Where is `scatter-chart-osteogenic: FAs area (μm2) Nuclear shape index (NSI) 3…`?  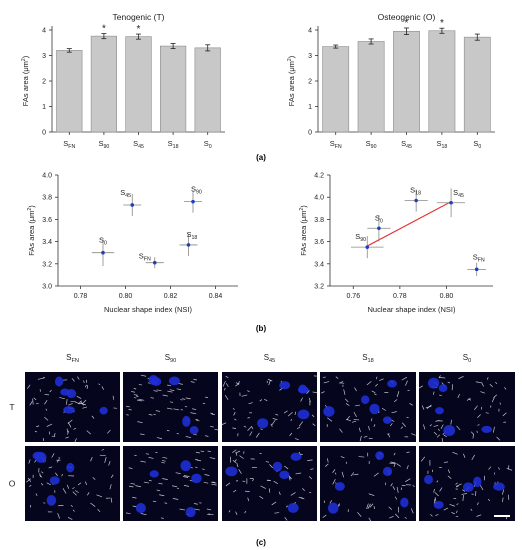
scatter-chart-osteogenic: FAs area (μm2) Nuclear shape index (NSI) 3… is located at coordinates (396, 243).